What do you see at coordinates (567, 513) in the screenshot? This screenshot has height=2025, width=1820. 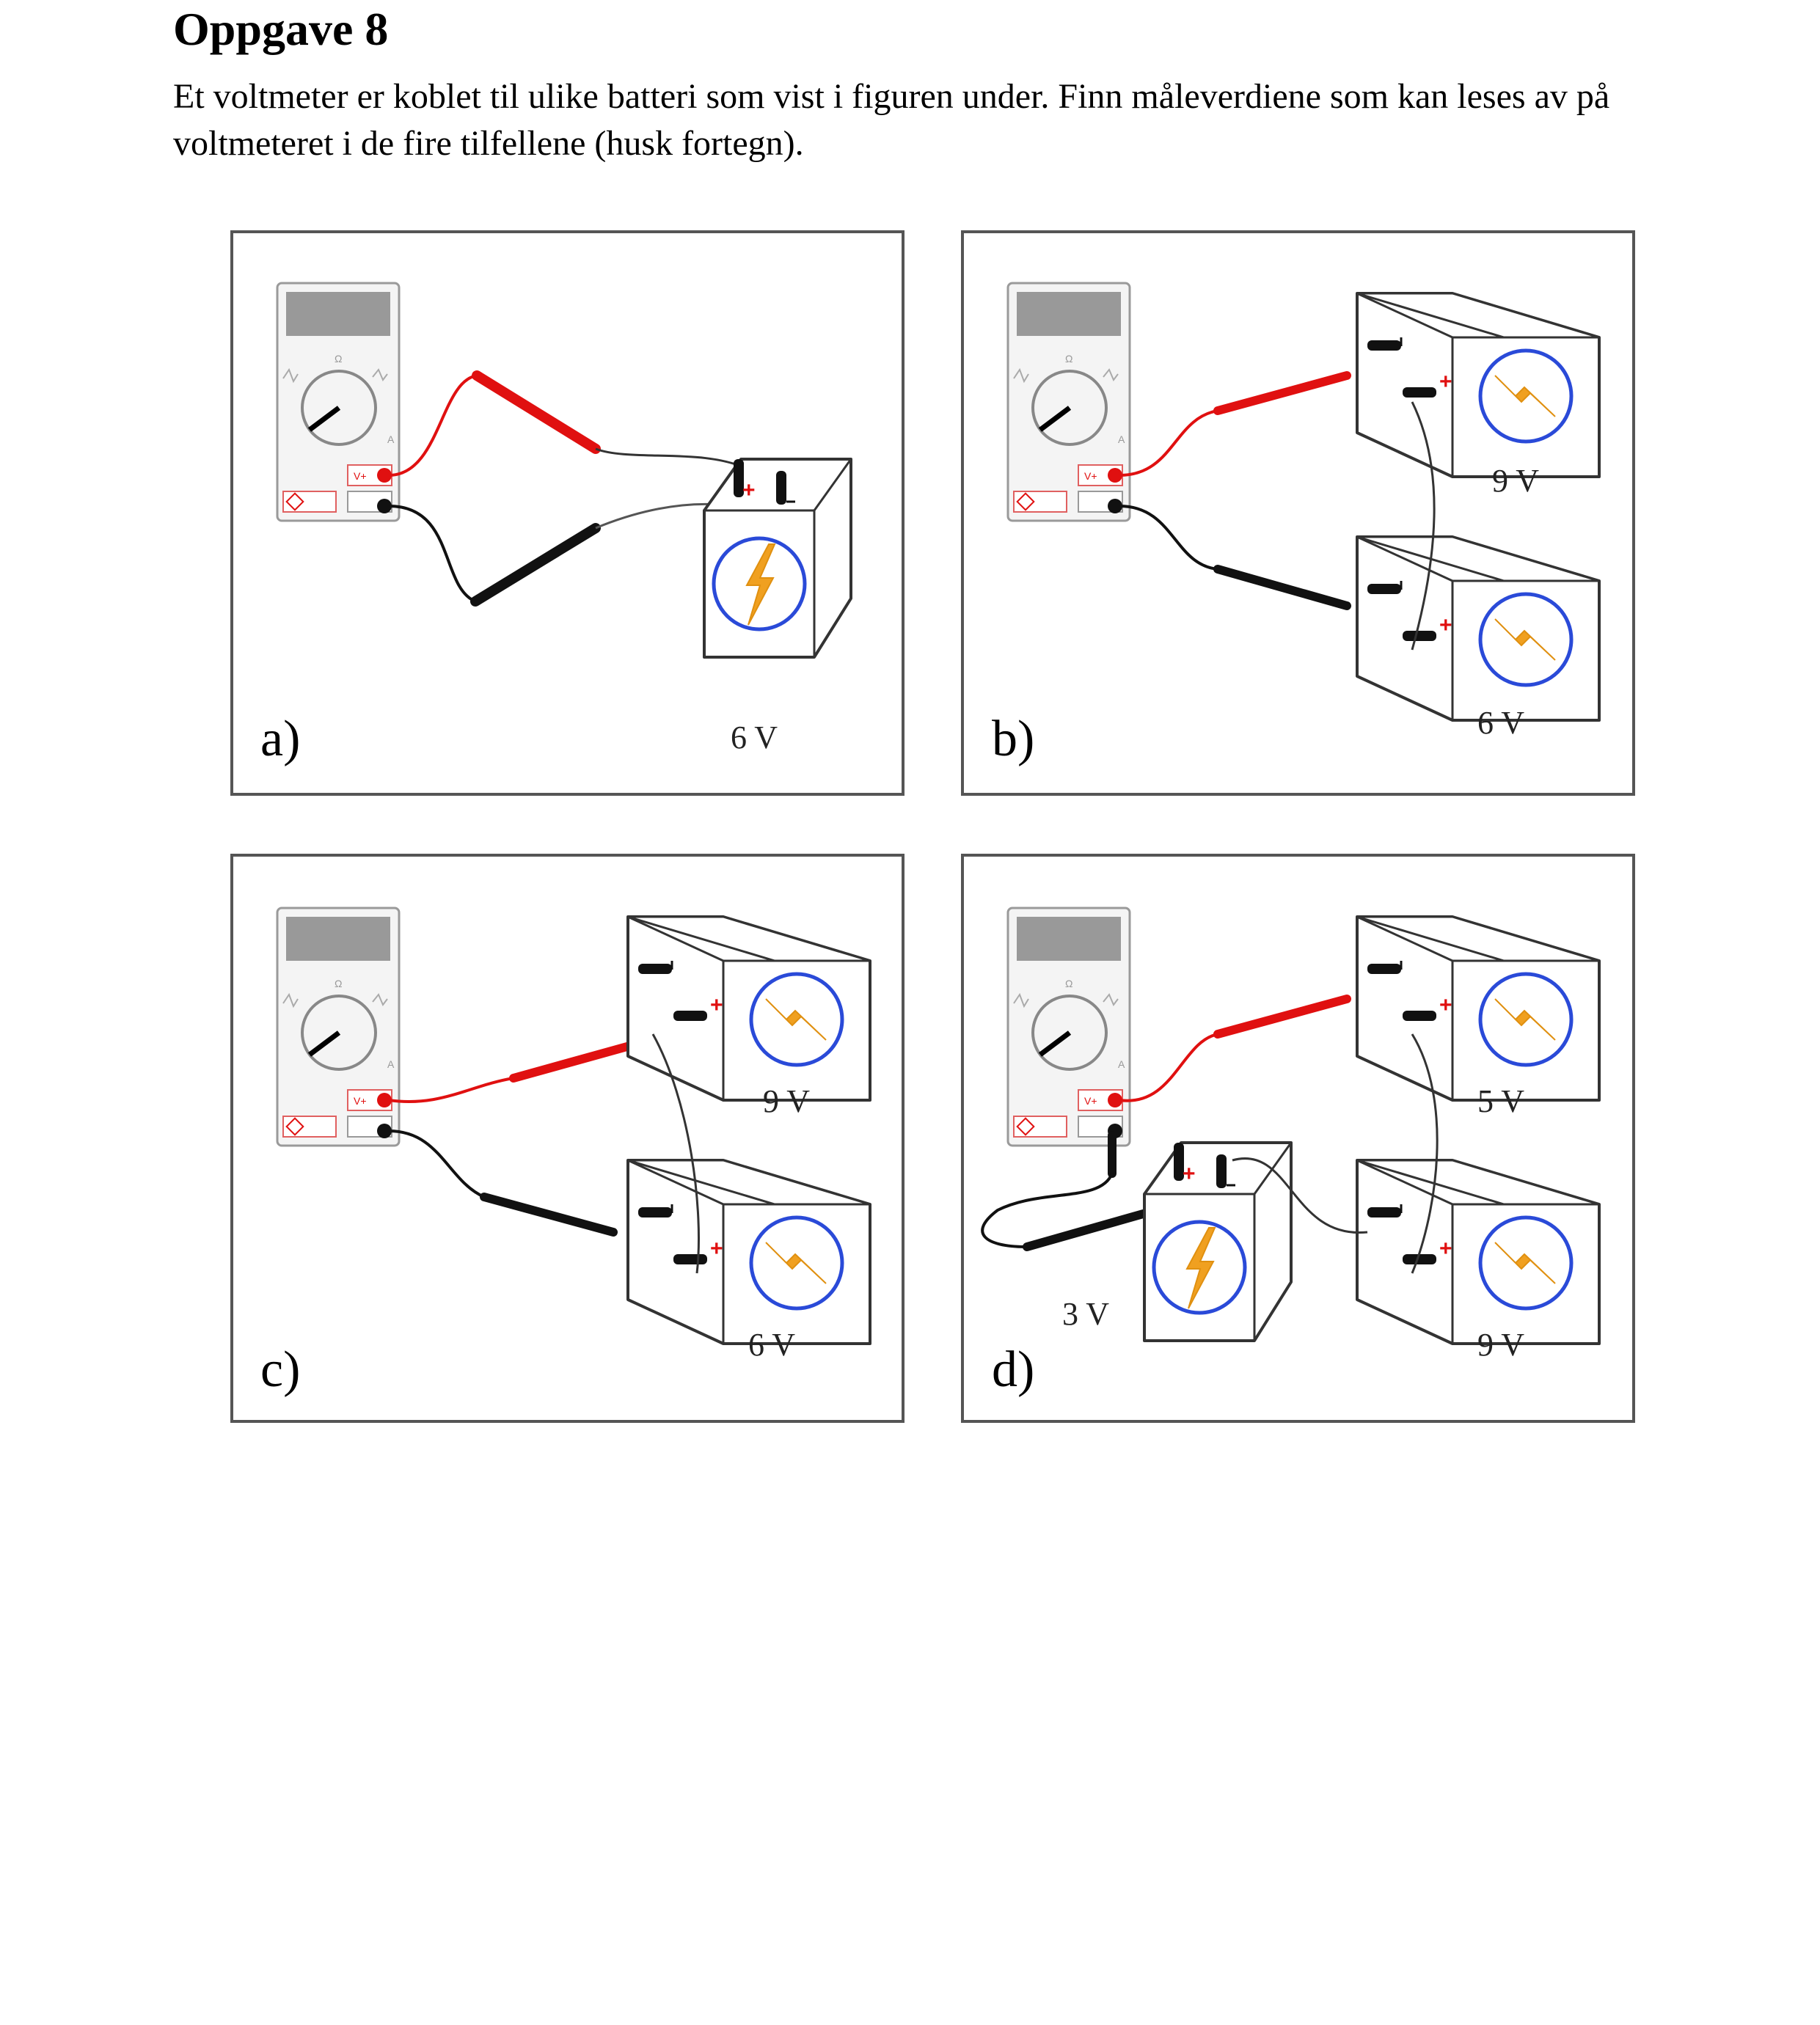 I see `panel-a: a) 6 V` at bounding box center [567, 513].